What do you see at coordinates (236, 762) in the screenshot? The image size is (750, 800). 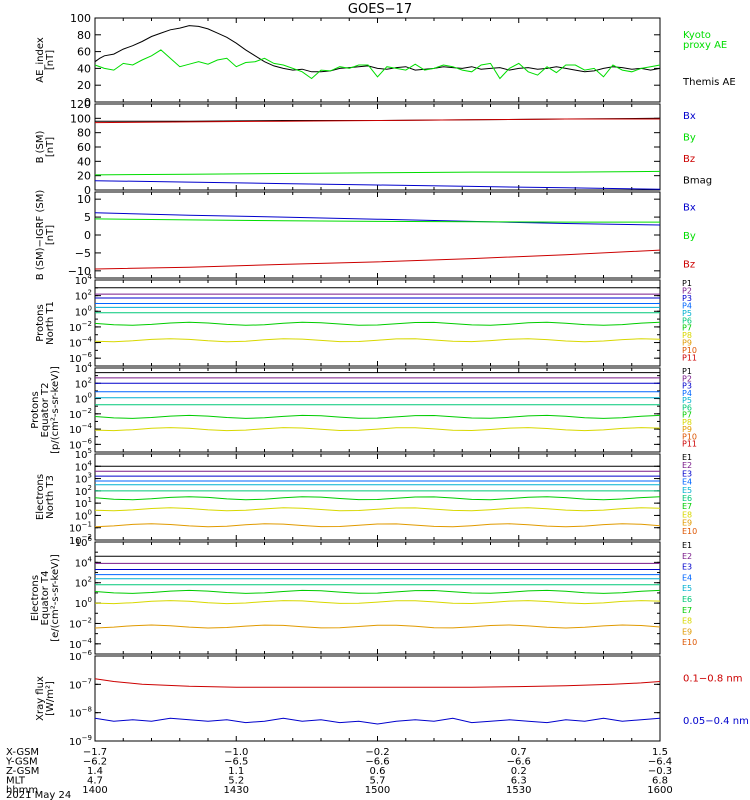 I see `axis-row-value: −6.5` at bounding box center [236, 762].